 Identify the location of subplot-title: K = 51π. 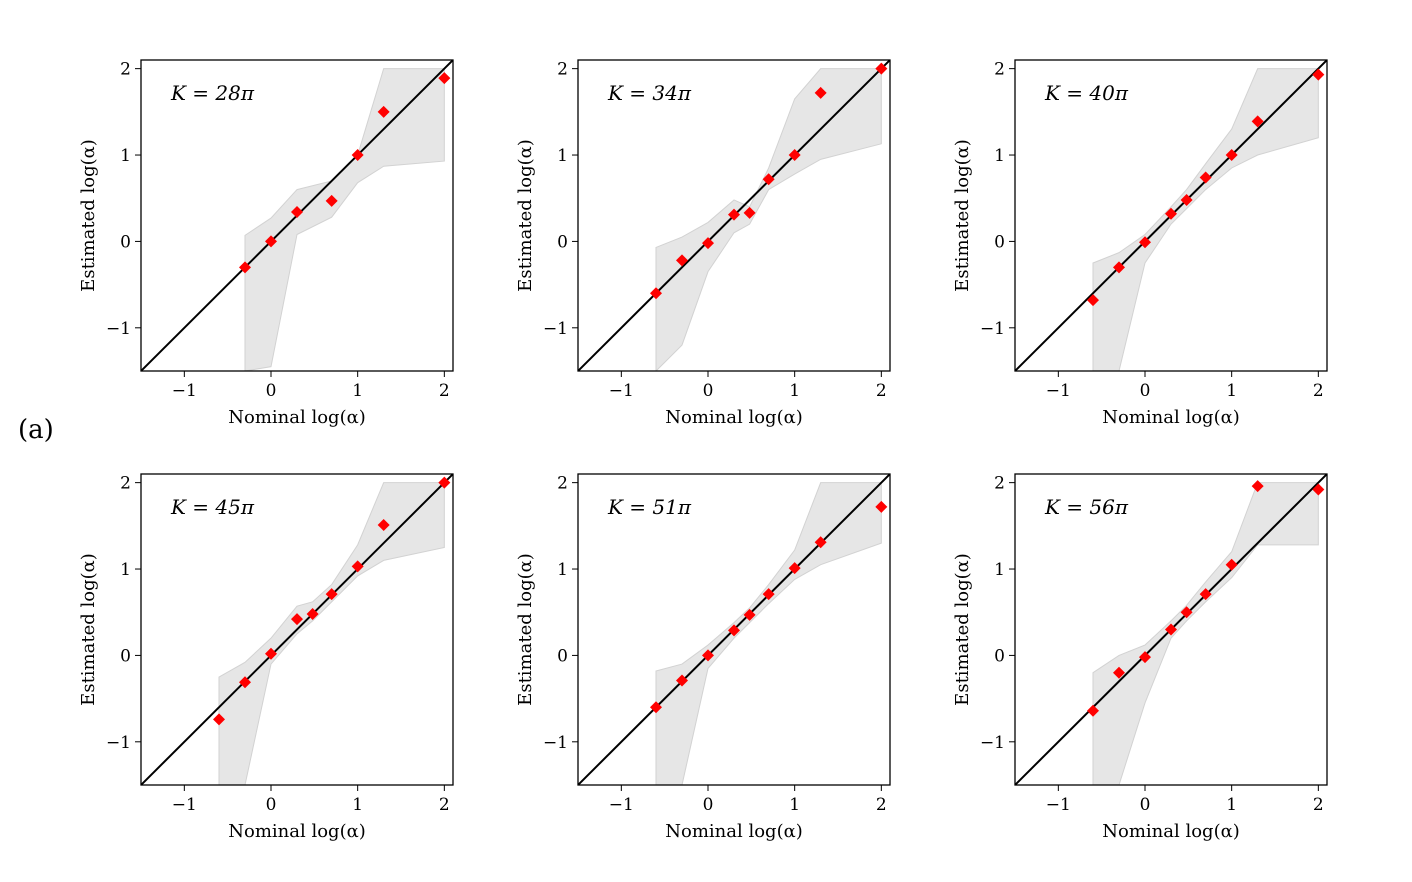
(649, 507).